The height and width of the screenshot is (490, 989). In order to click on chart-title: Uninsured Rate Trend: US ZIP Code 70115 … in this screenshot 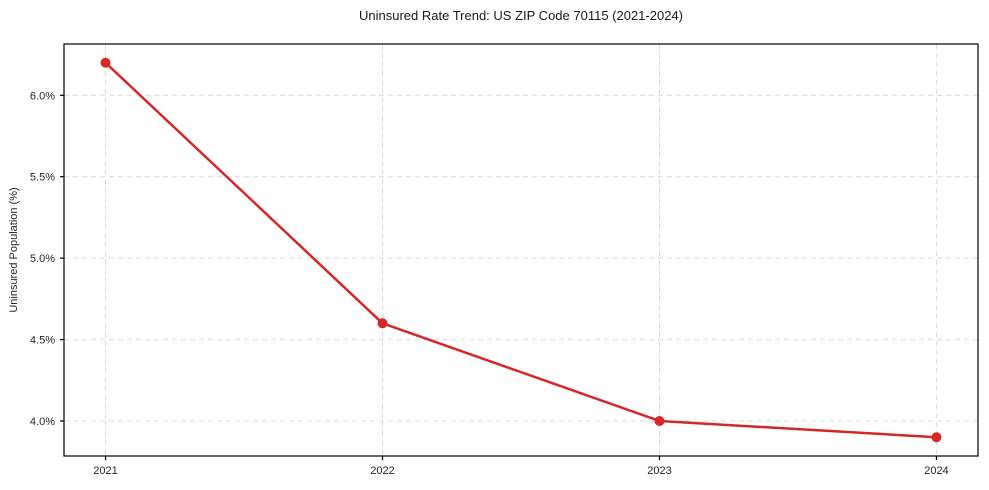, I will do `click(521, 15)`.